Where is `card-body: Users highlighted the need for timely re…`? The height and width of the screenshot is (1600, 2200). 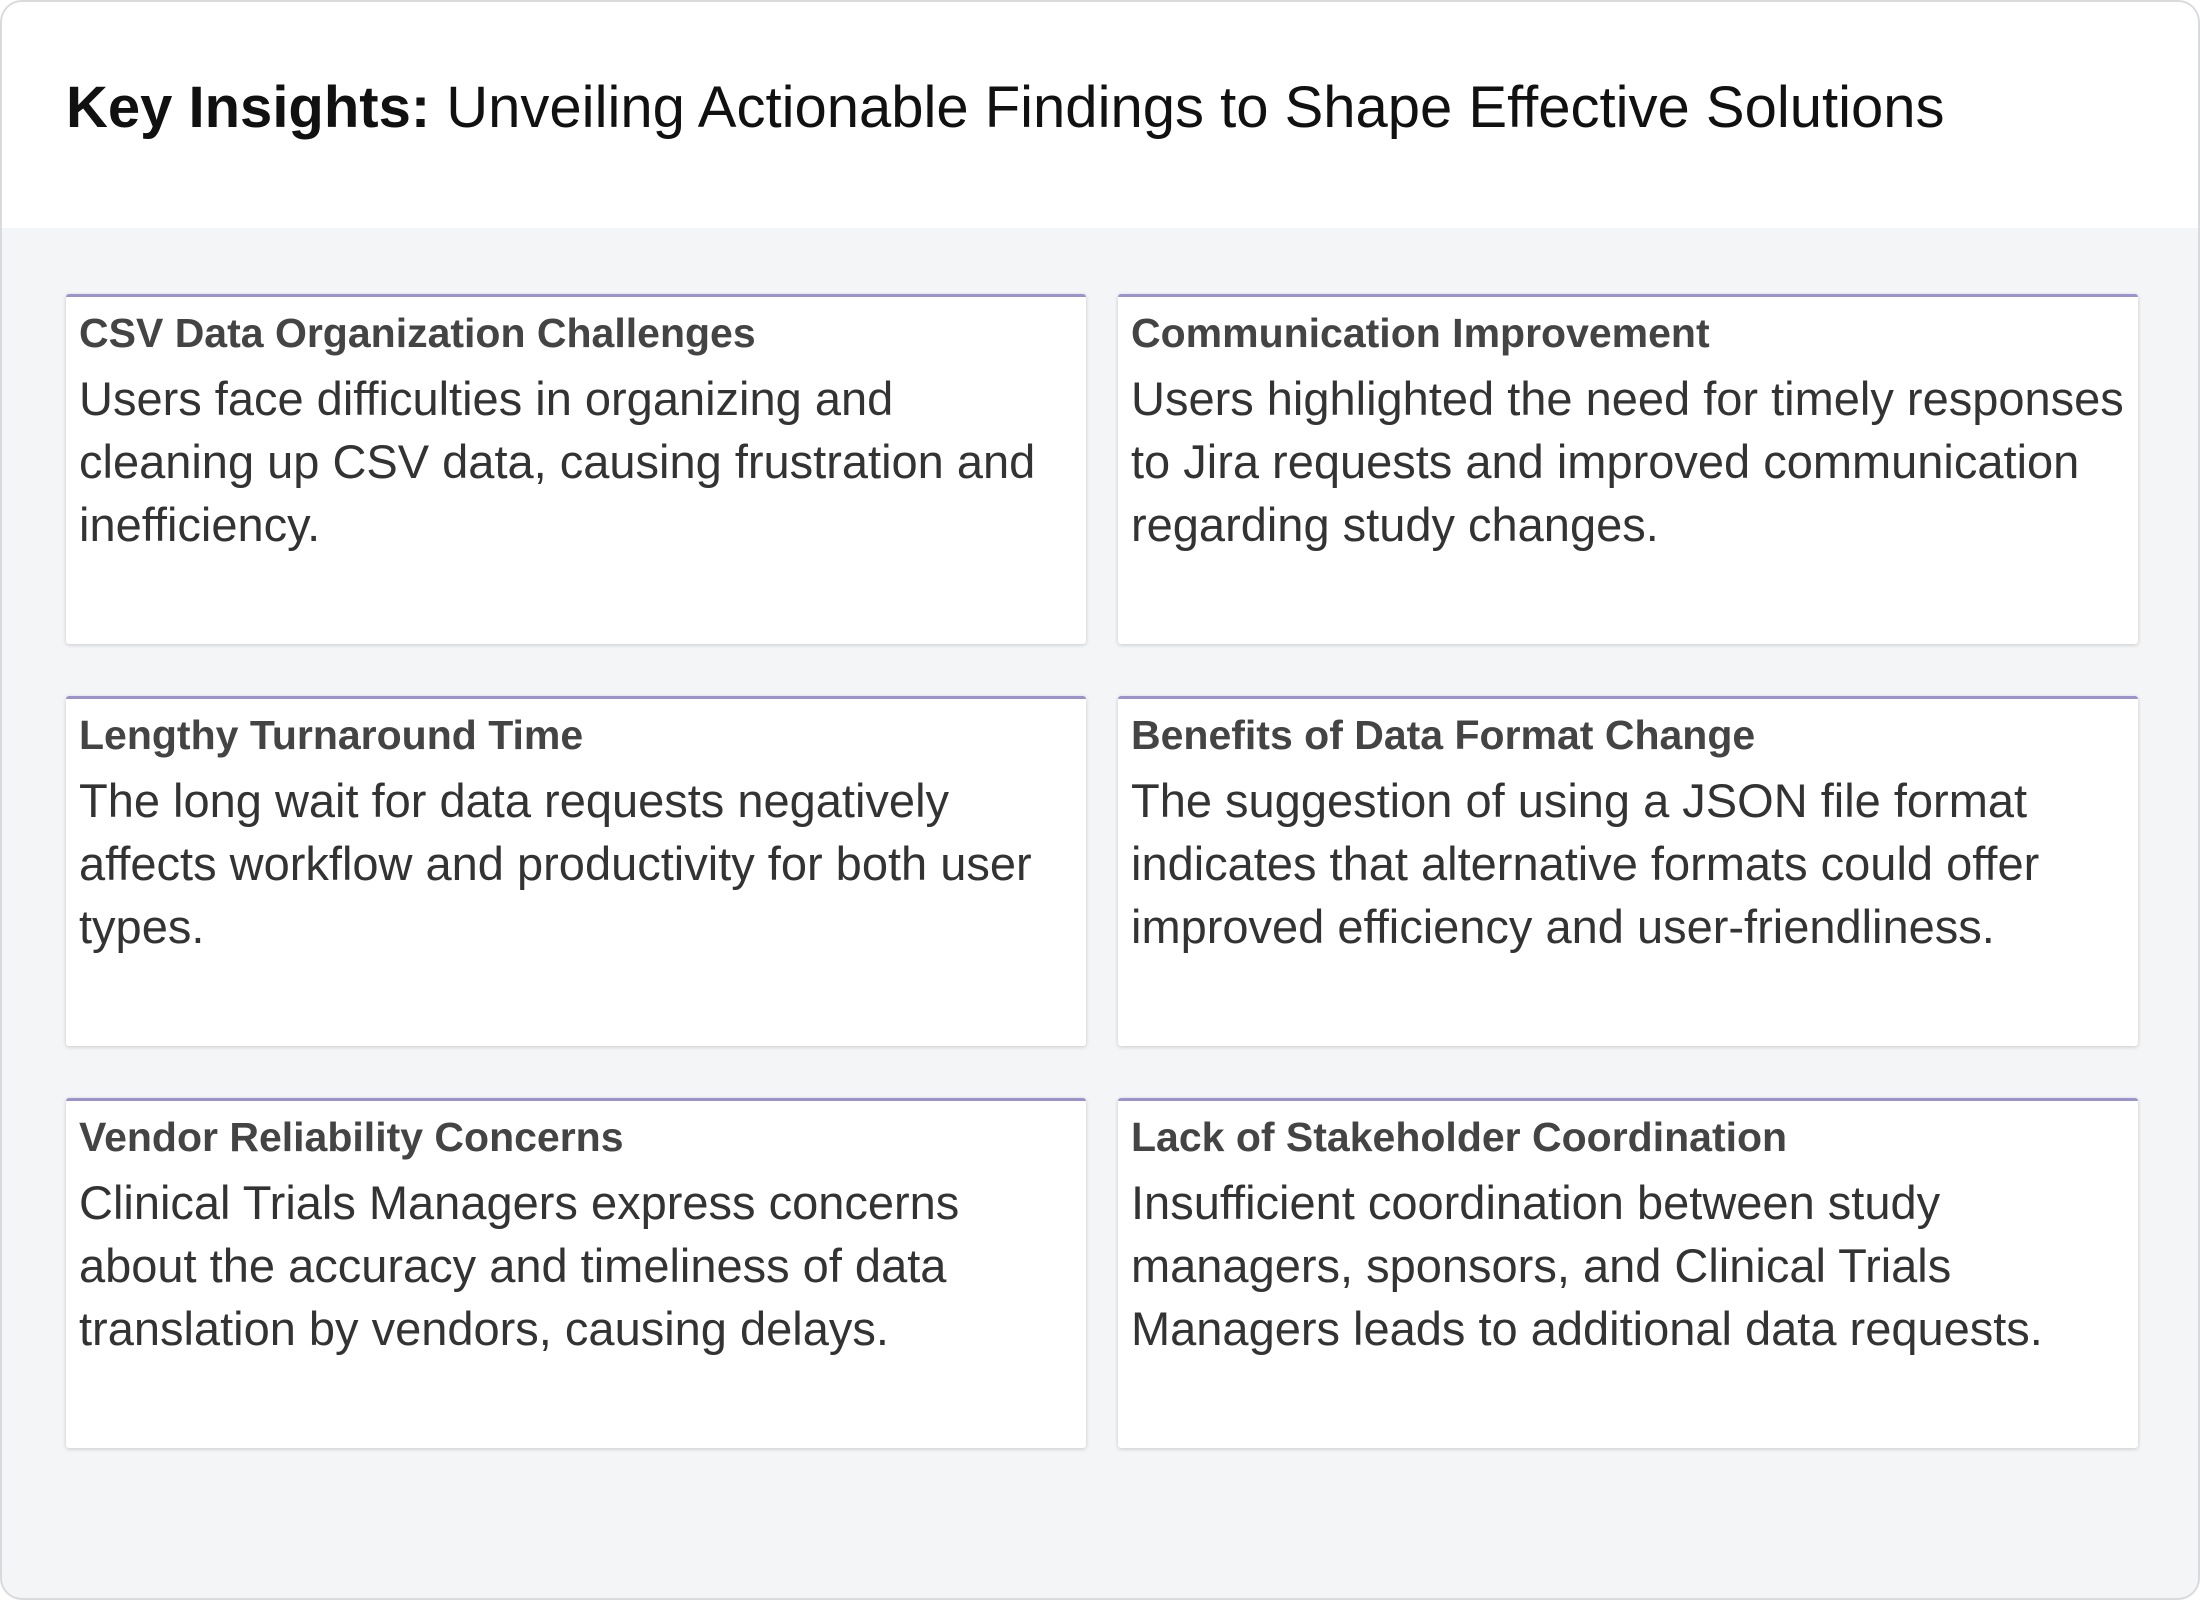 card-body: Users highlighted the need for timely re… is located at coordinates (1627, 461).